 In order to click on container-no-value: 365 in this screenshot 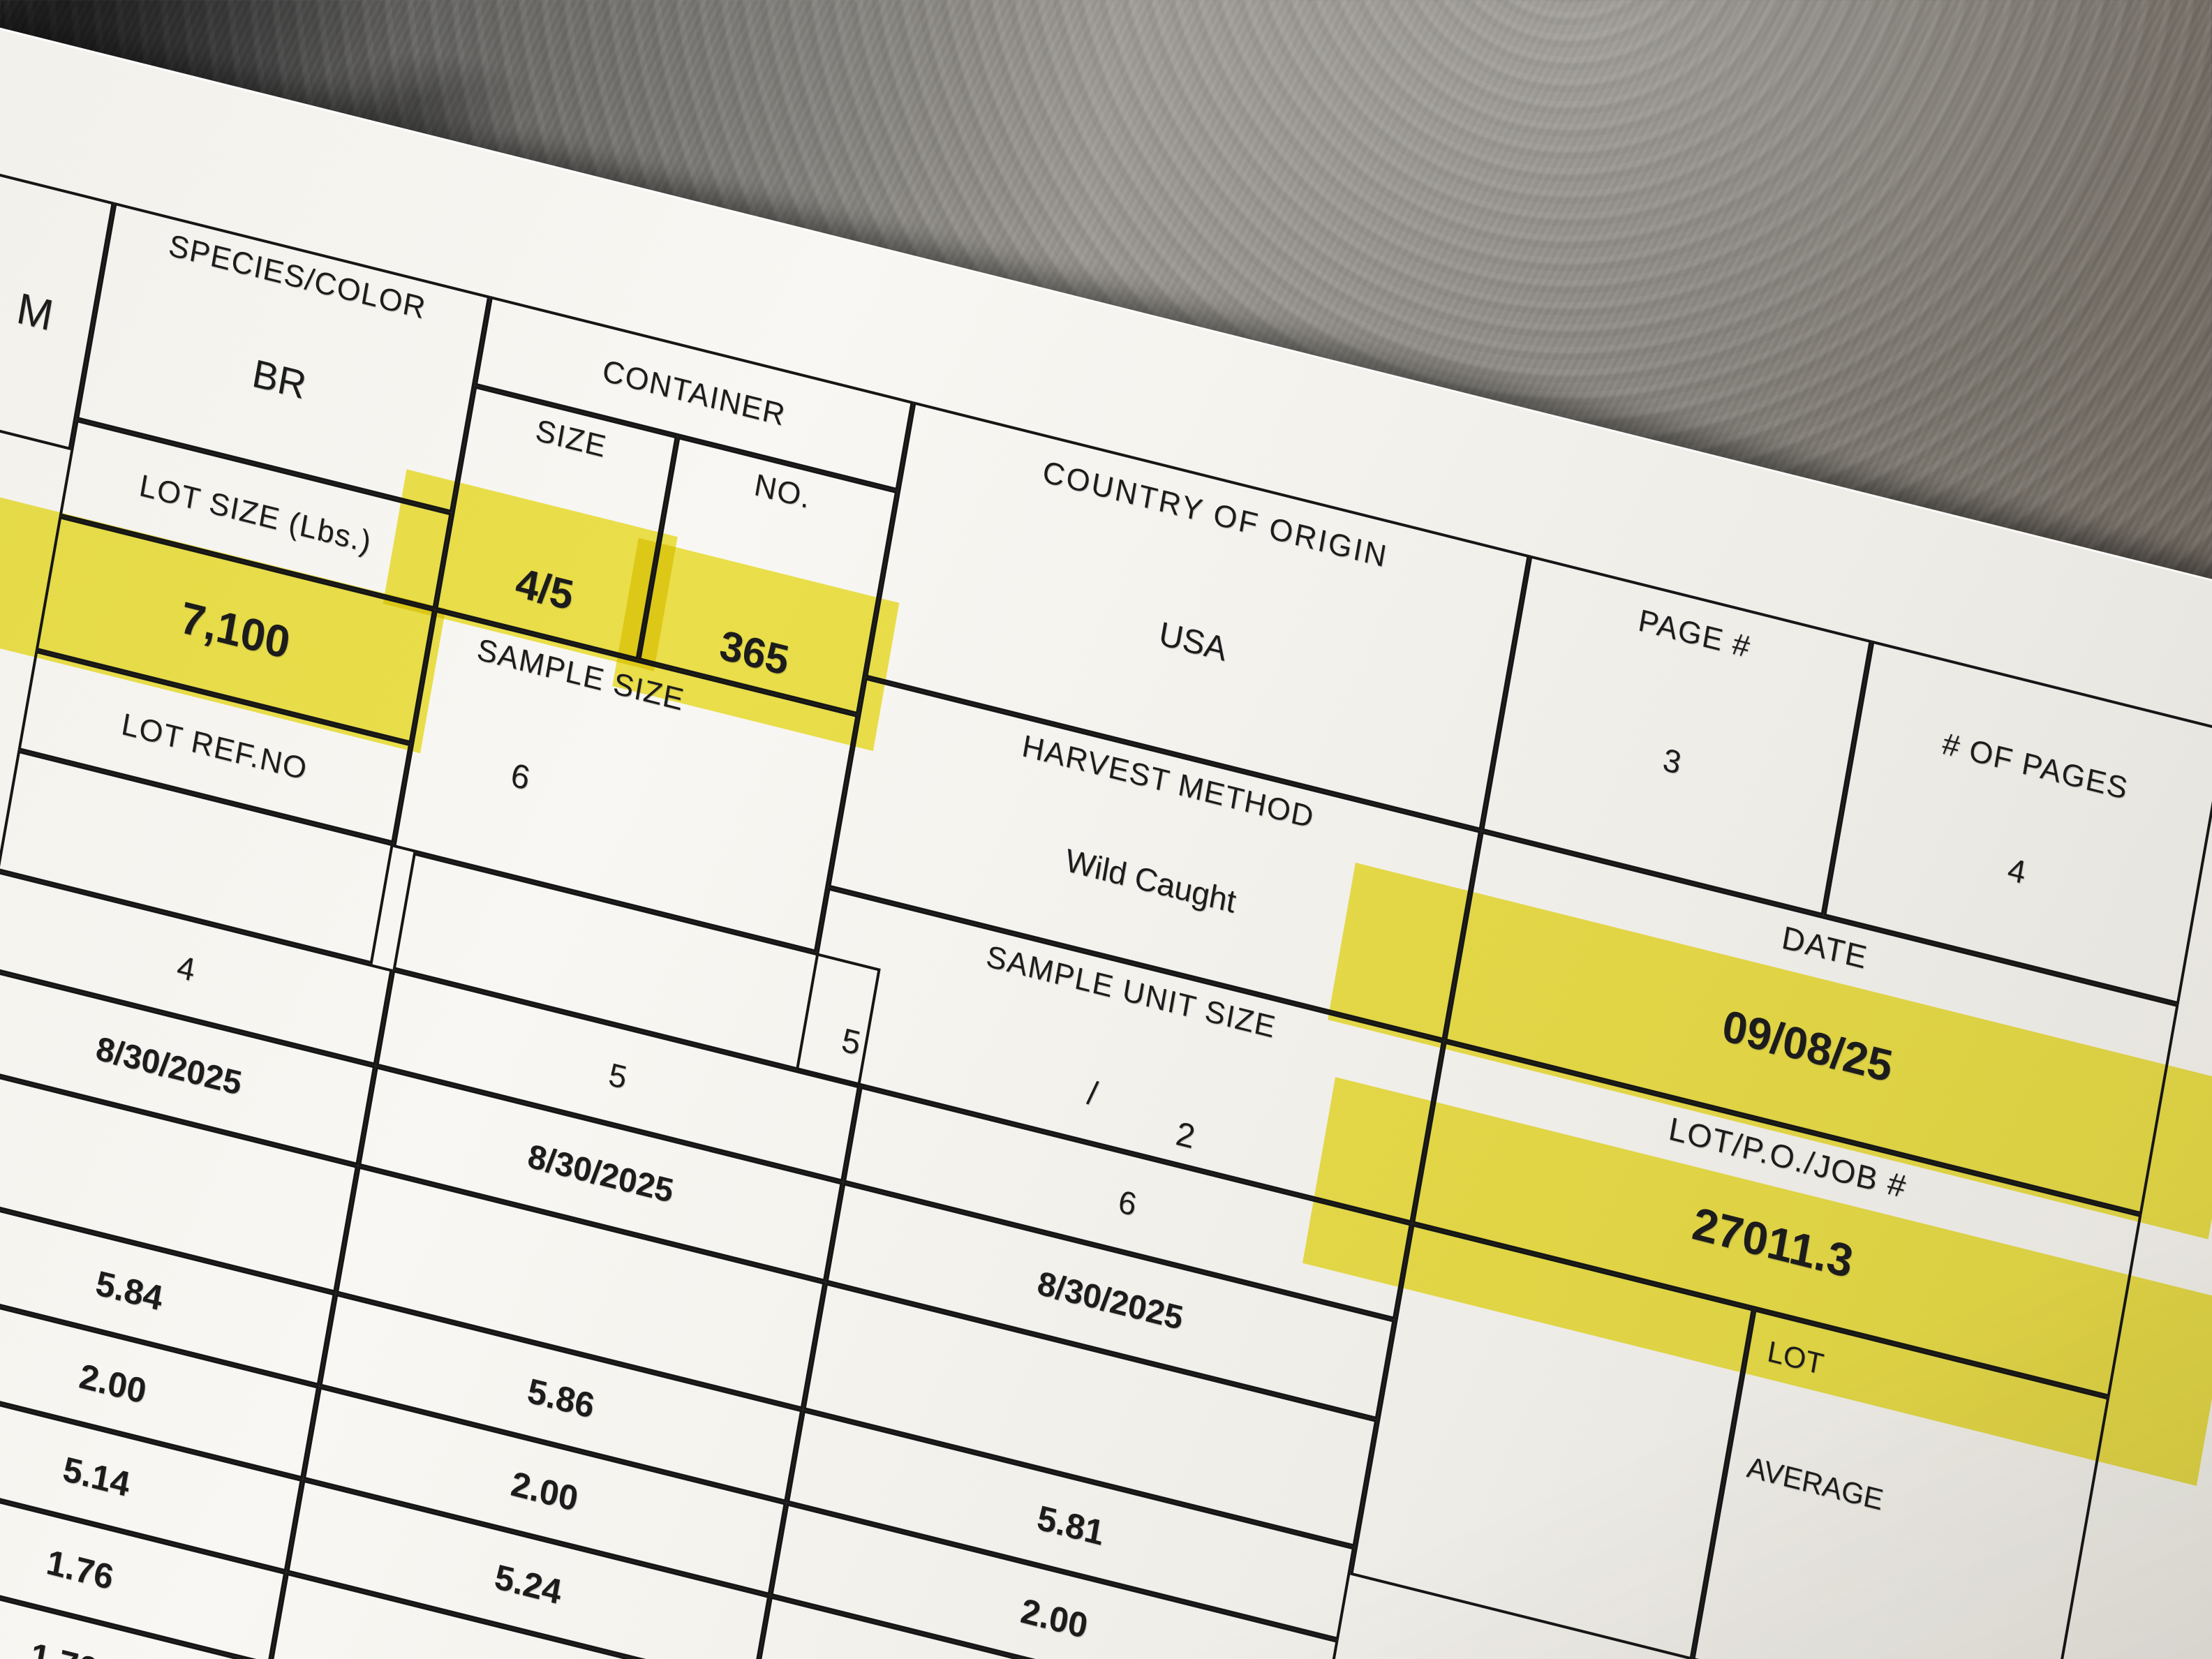, I will do `click(754, 653)`.